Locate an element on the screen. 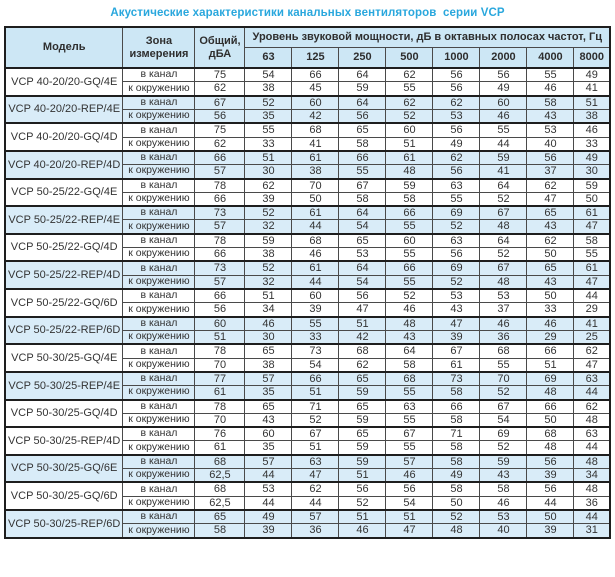  zone-cell: в канал is located at coordinates (159, 102).